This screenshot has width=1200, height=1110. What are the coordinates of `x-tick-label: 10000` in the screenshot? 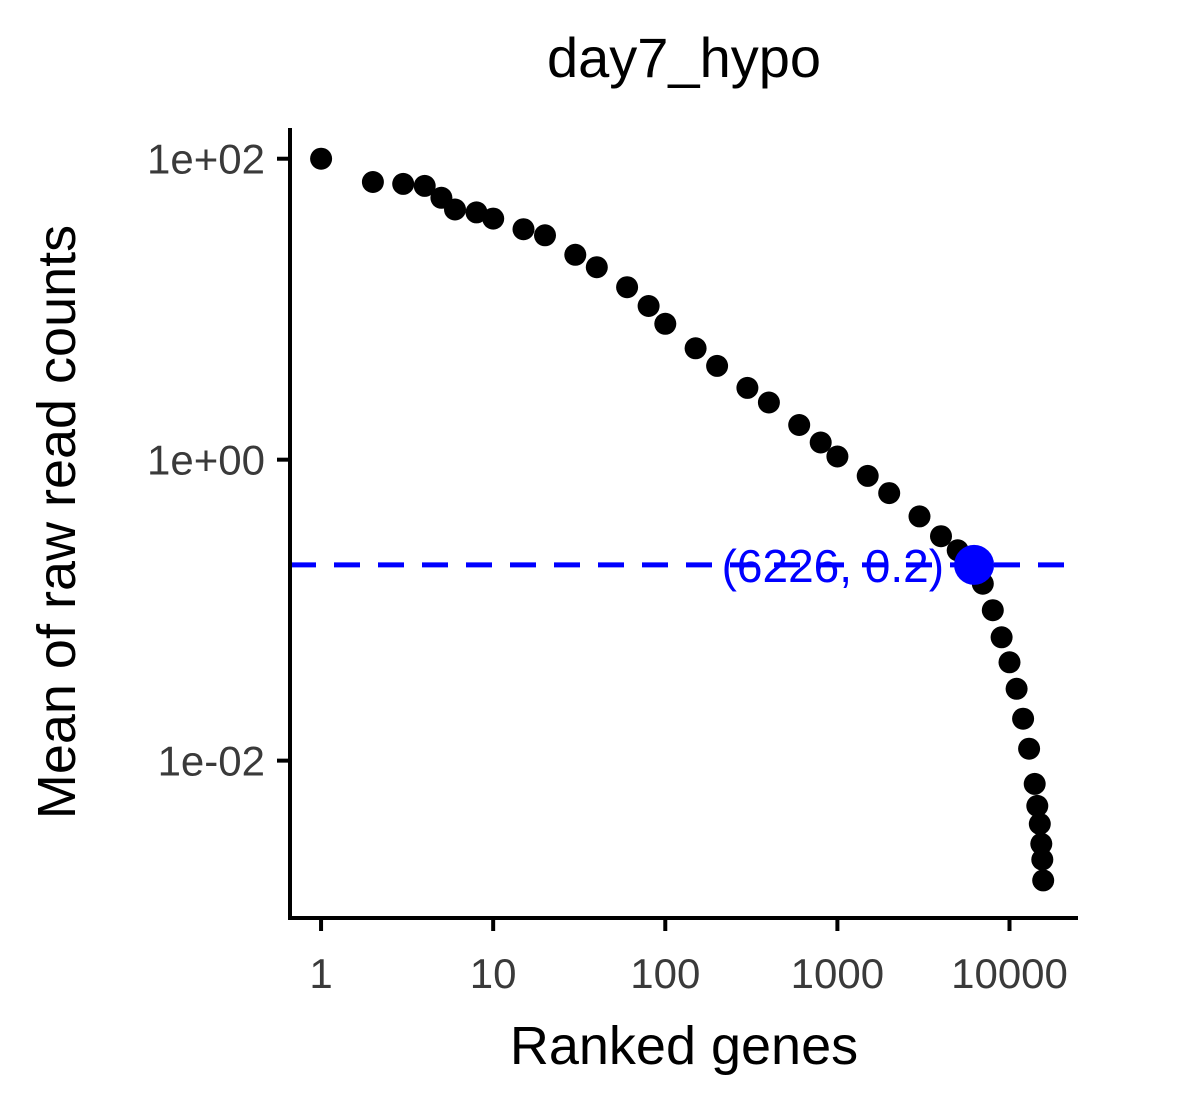 It's located at (1009, 973).